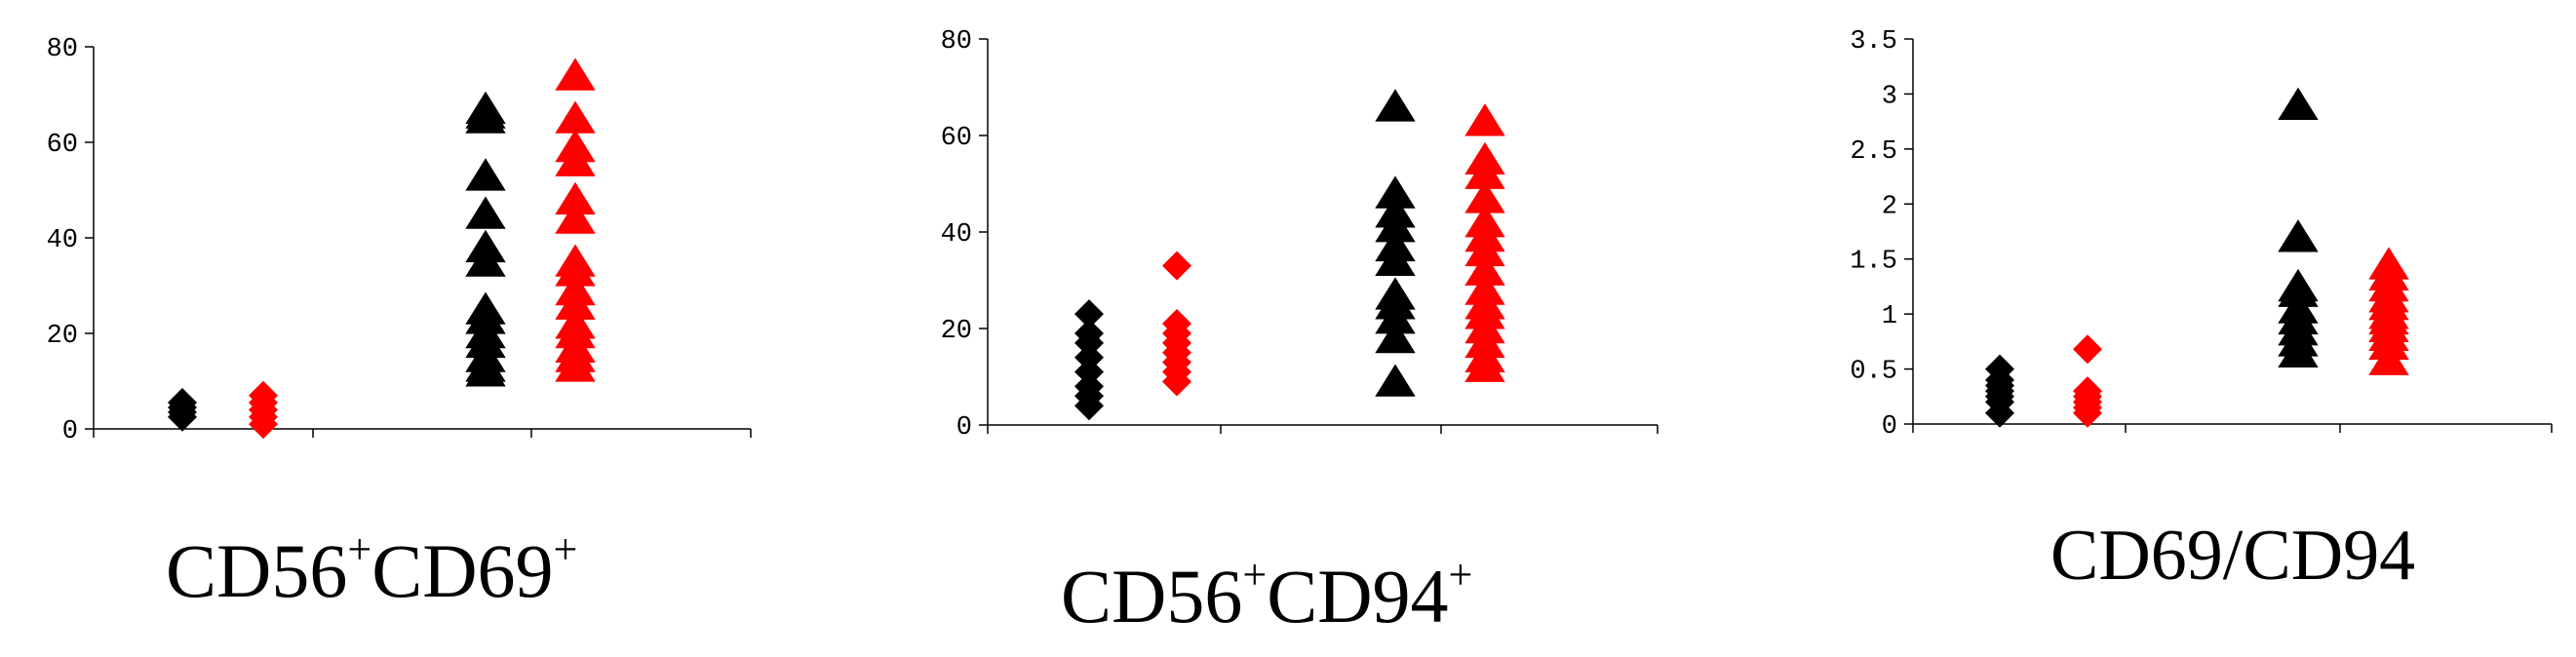 Image resolution: width=2576 pixels, height=657 pixels. I want to click on chart-title: CD56+CD94+, so click(1266, 594).